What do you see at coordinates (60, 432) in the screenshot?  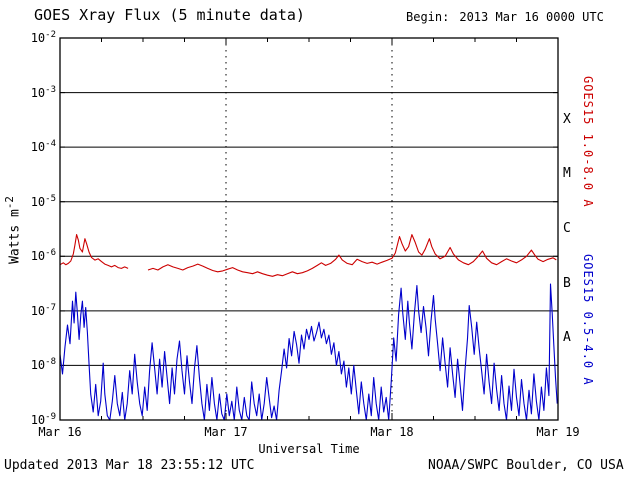 I see `x-tick-label: Mar 16` at bounding box center [60, 432].